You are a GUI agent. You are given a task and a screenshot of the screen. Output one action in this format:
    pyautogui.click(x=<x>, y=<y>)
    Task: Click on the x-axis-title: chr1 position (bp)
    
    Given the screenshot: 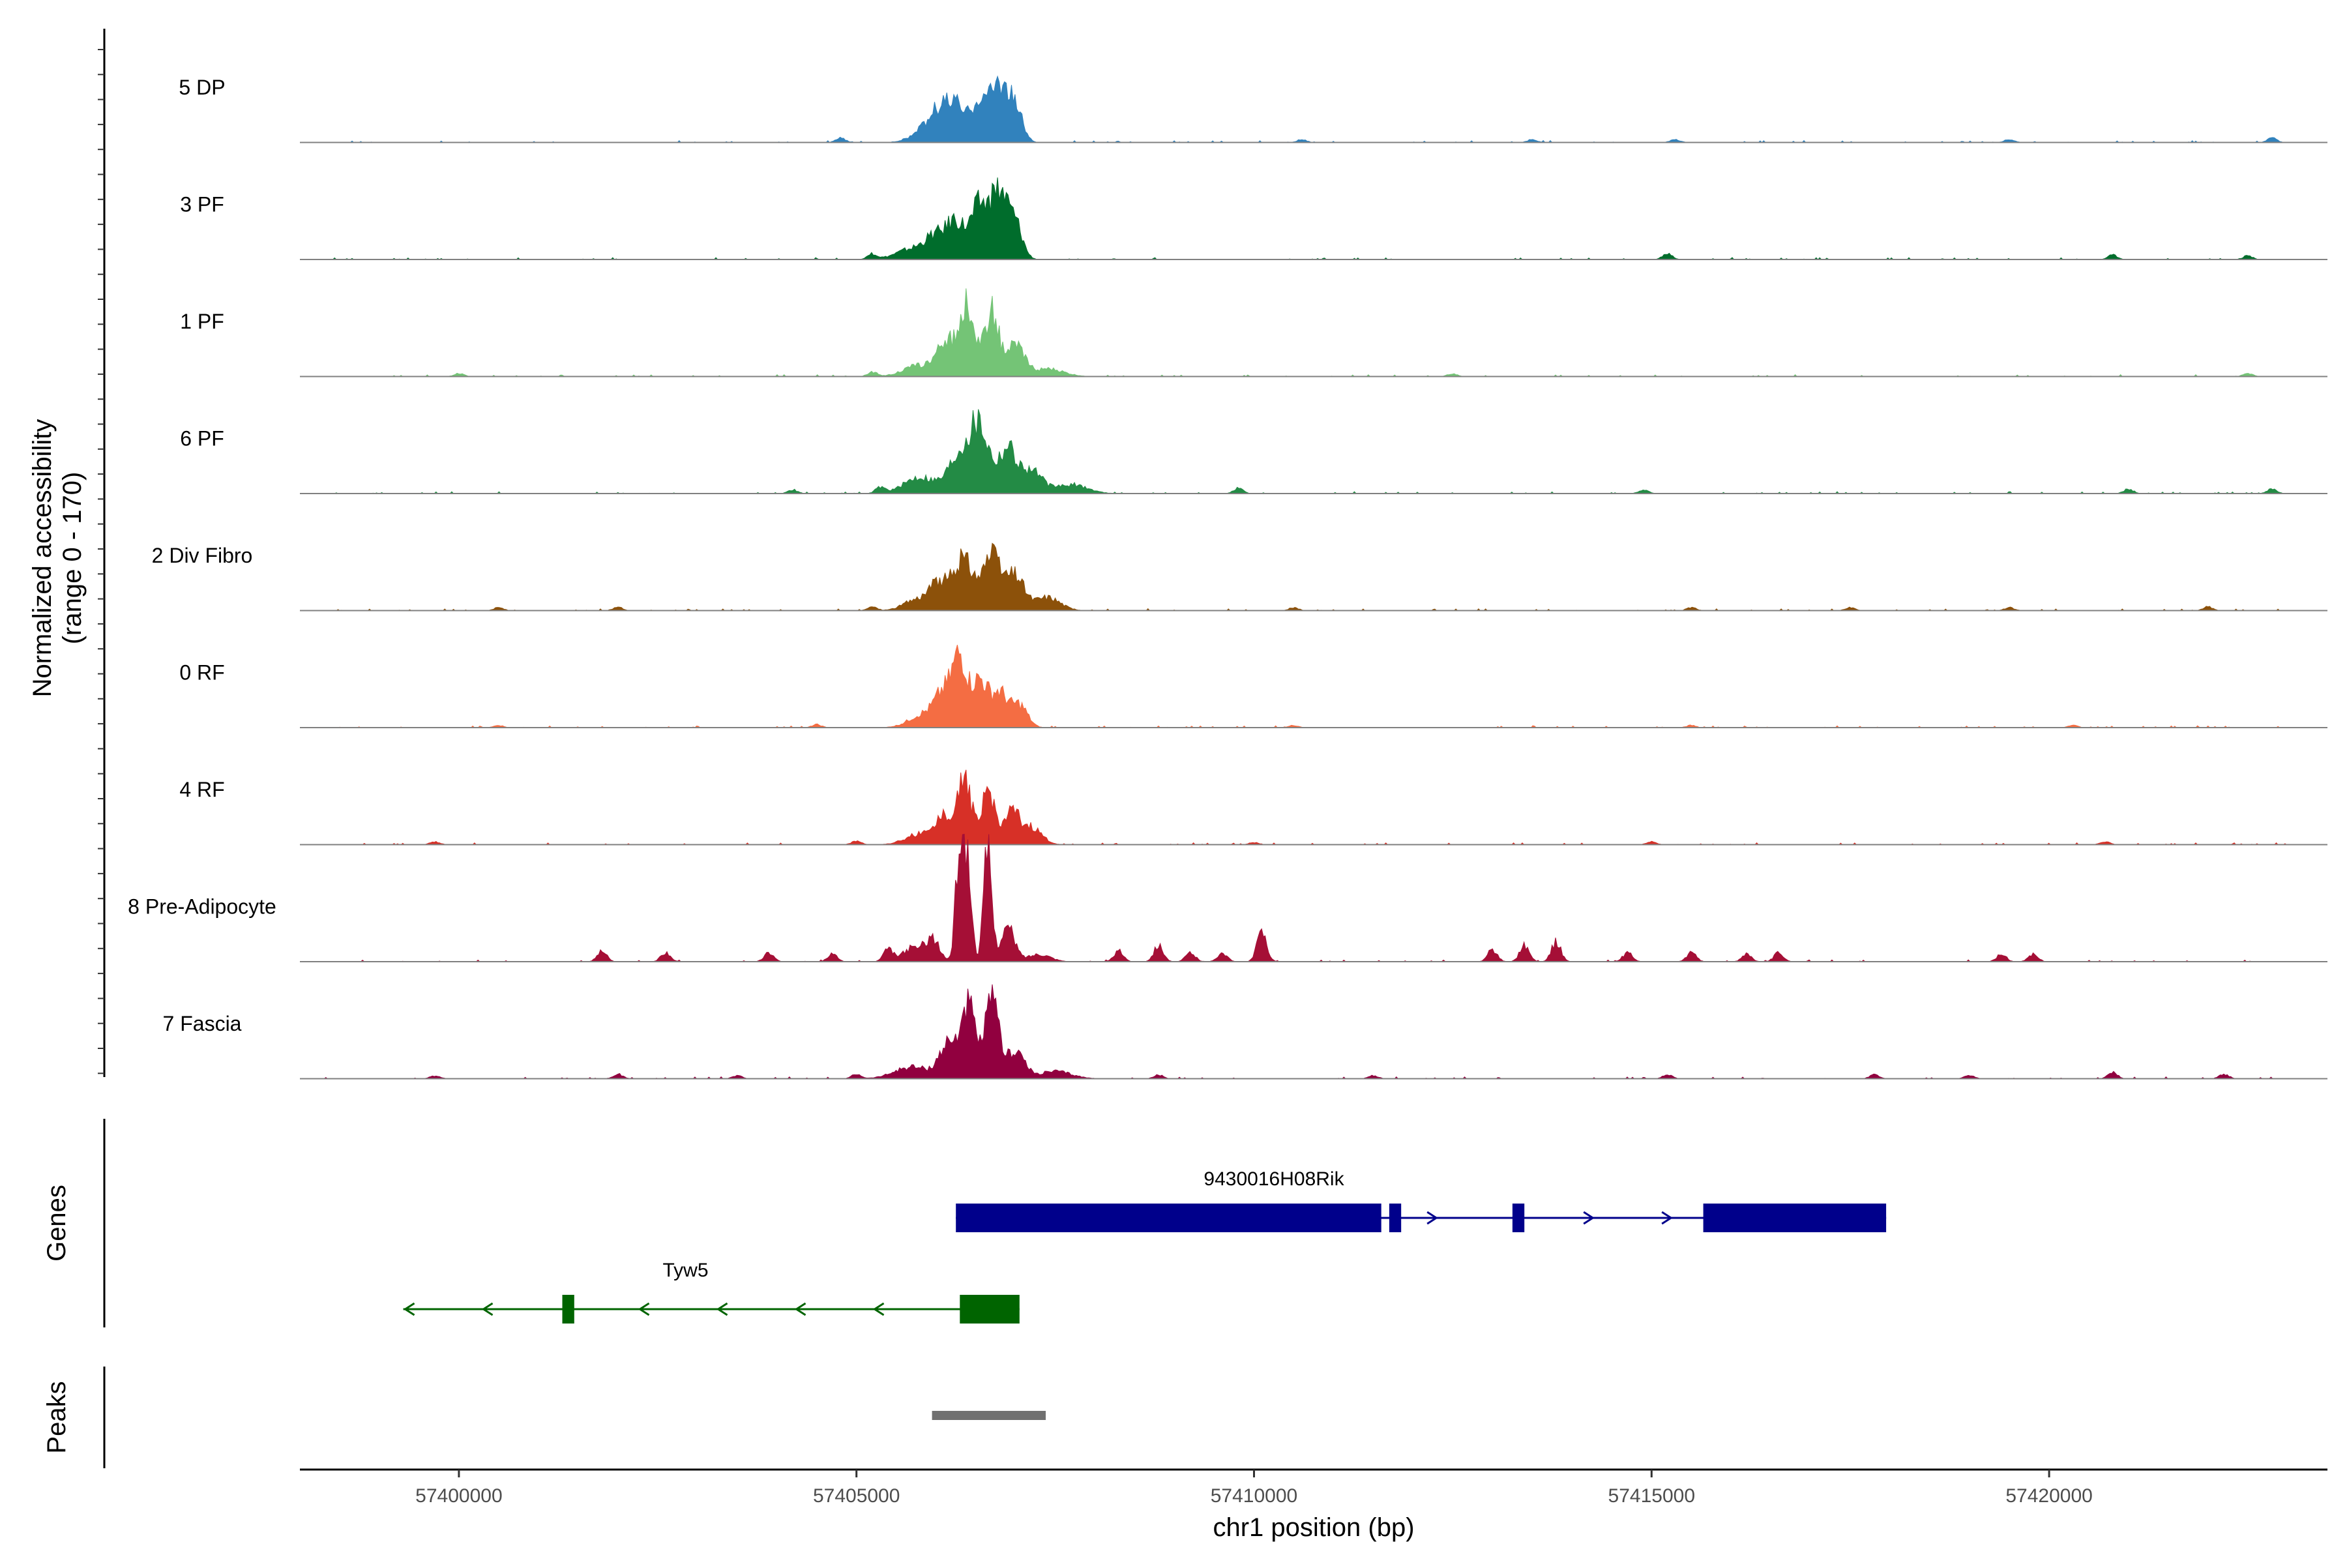 What is the action you would take?
    pyautogui.click(x=1313, y=1527)
    